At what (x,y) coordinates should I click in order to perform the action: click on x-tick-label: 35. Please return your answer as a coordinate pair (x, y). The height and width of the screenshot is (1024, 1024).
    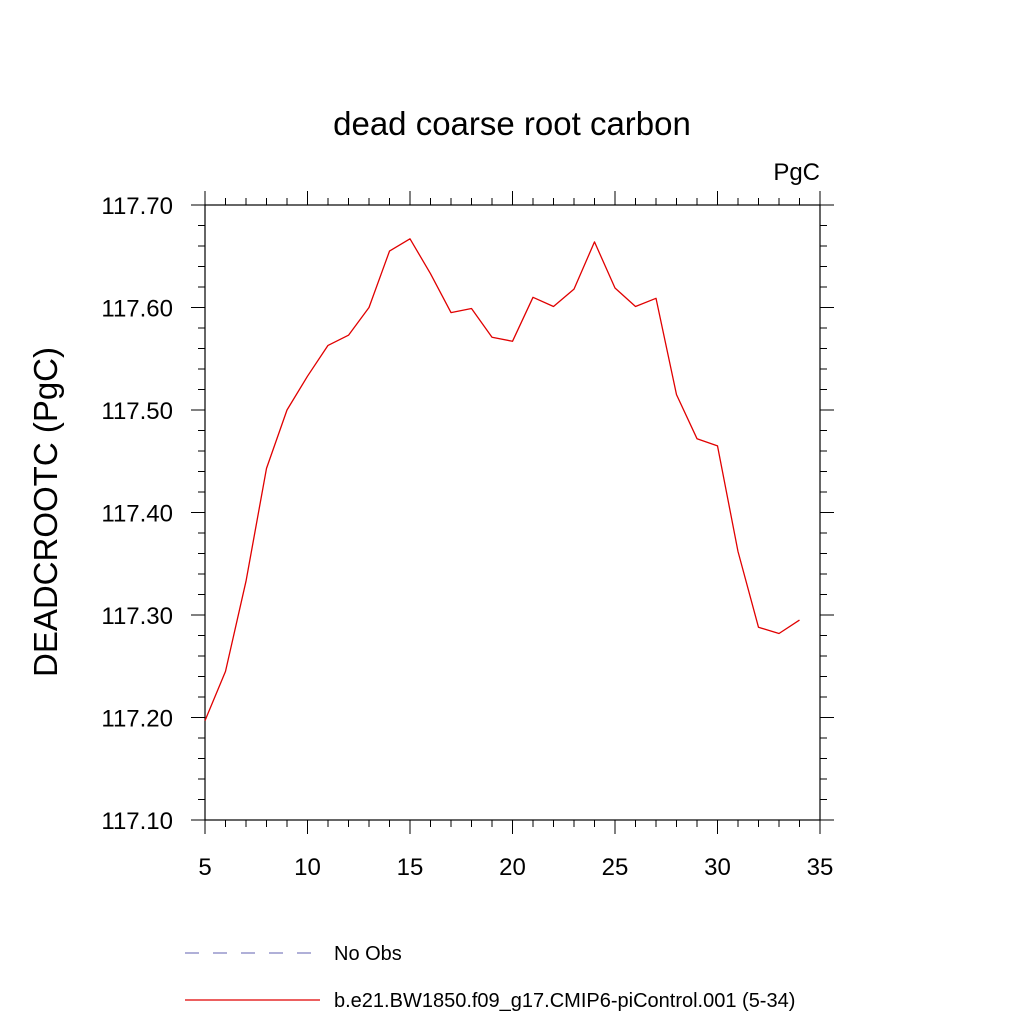
    Looking at the image, I should click on (820, 867).